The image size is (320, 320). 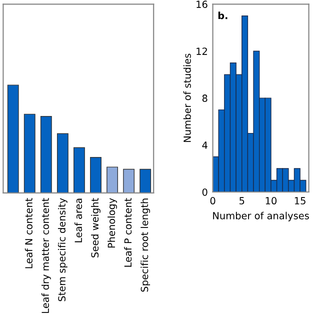 I want to click on x-tick-label: Leaf dry matter content, so click(x=46, y=255).